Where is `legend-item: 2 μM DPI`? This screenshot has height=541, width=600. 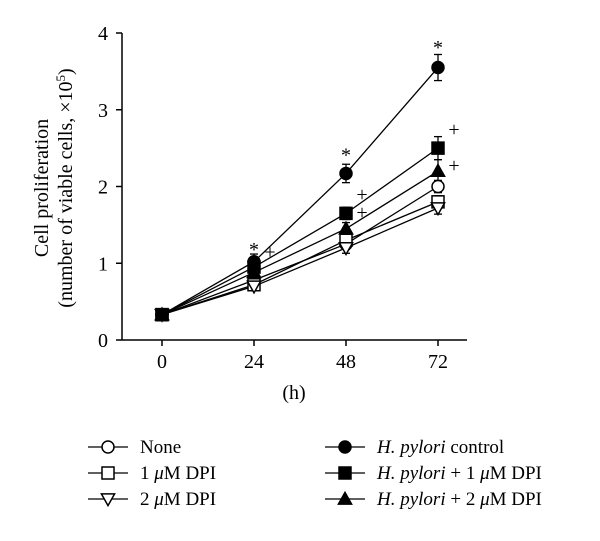 legend-item: 2 μM DPI is located at coordinates (152, 499).